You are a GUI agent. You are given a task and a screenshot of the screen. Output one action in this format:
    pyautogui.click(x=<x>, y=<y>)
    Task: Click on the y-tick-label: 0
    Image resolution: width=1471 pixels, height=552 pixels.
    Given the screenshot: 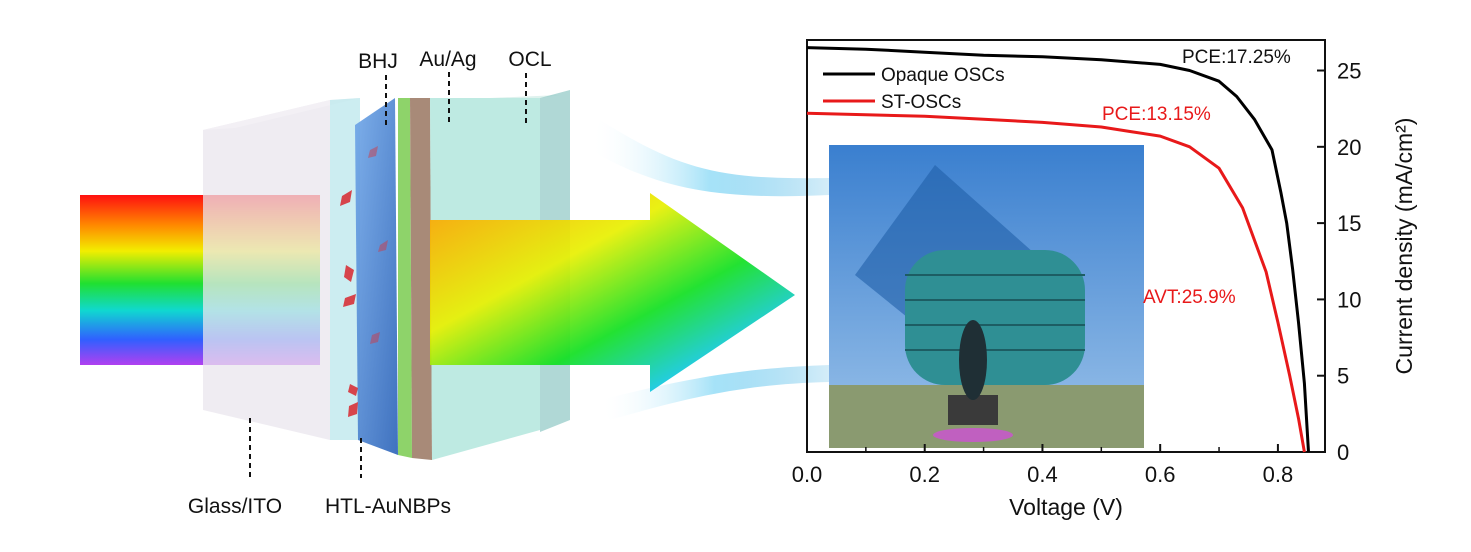 What is the action you would take?
    pyautogui.click(x=1343, y=452)
    